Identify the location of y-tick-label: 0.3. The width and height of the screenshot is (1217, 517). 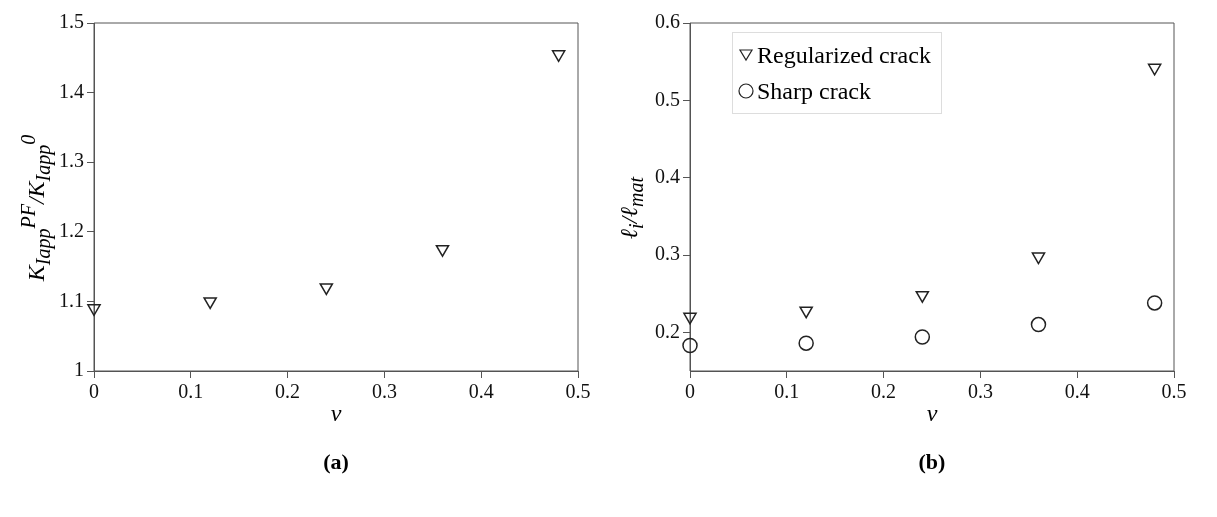
(667, 253).